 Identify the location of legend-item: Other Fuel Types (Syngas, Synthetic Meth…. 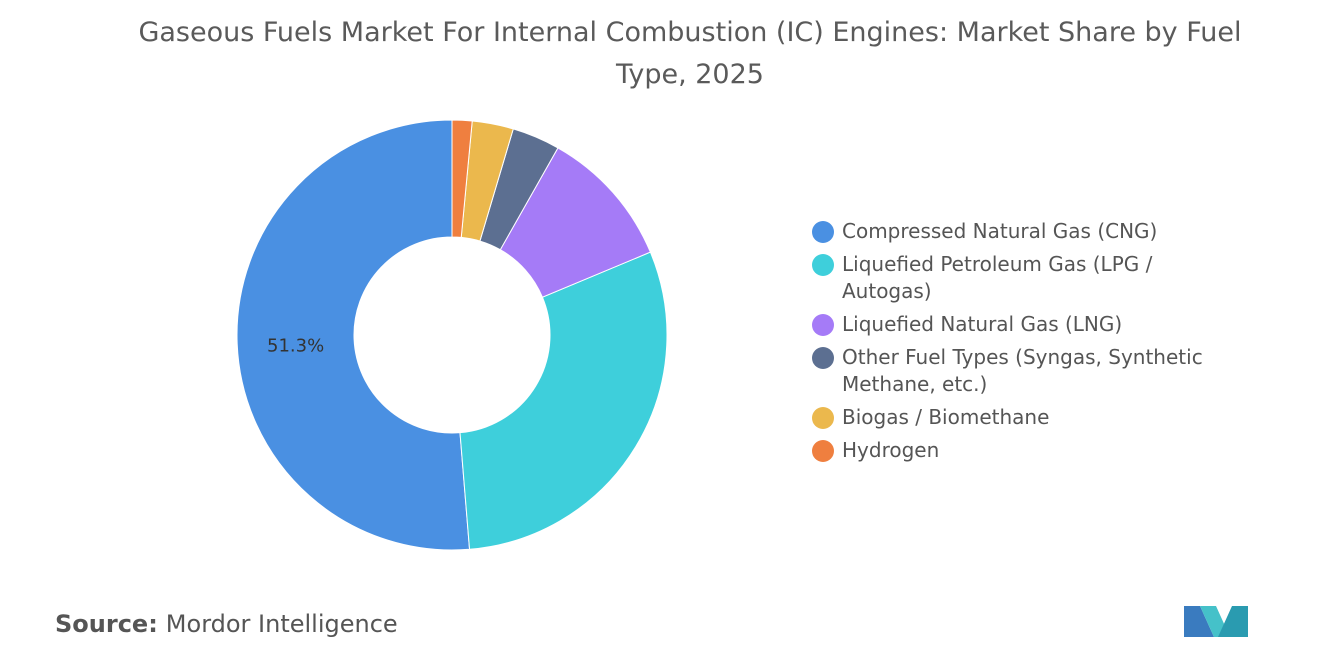
(1047, 371).